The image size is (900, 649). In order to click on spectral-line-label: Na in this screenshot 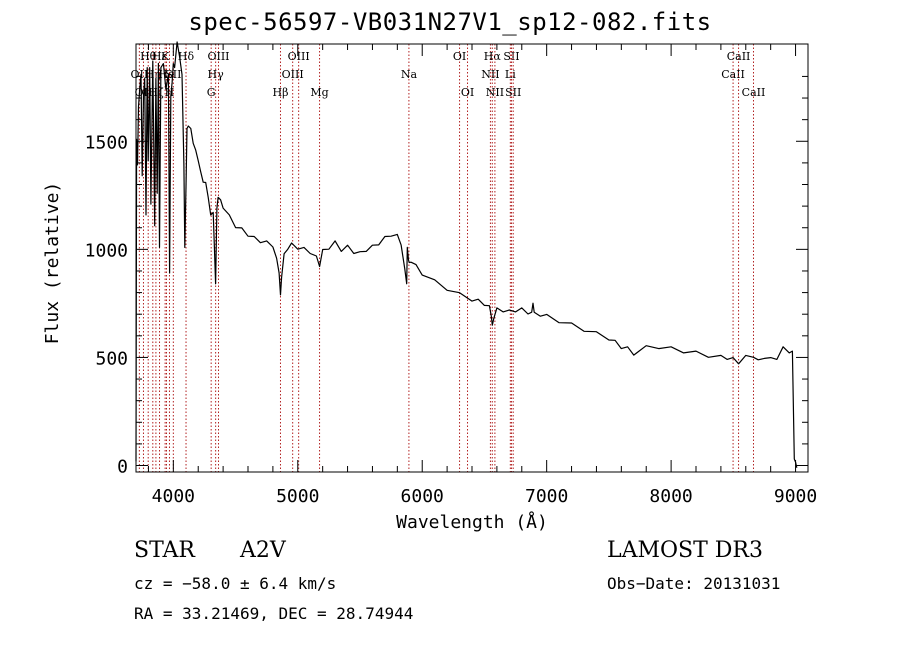, I will do `click(409, 74)`.